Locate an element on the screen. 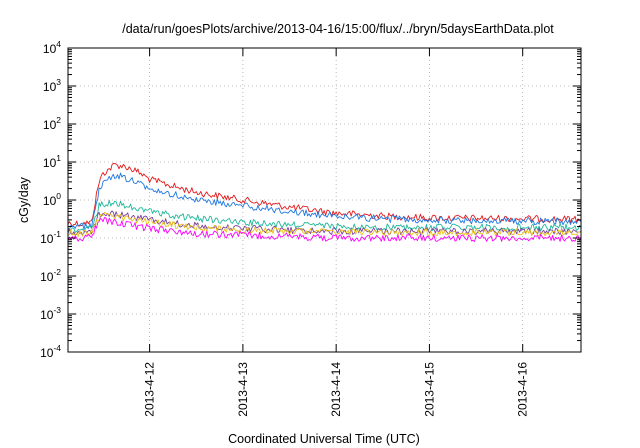 This screenshot has height=448, width=640. x-tick-label: 2013-4-14 is located at coordinates (336, 389).